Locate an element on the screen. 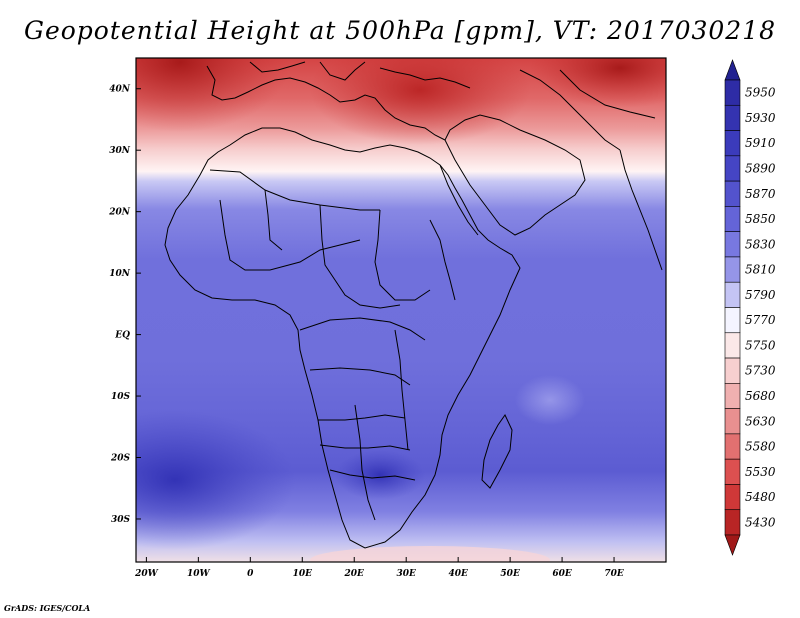 Image resolution: width=800 pixels, height=618 pixels. legend-label: 5930 is located at coordinates (760, 118).